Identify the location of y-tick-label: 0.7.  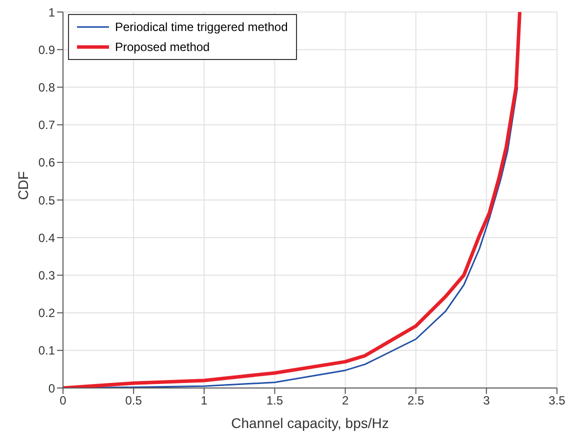
(47, 125).